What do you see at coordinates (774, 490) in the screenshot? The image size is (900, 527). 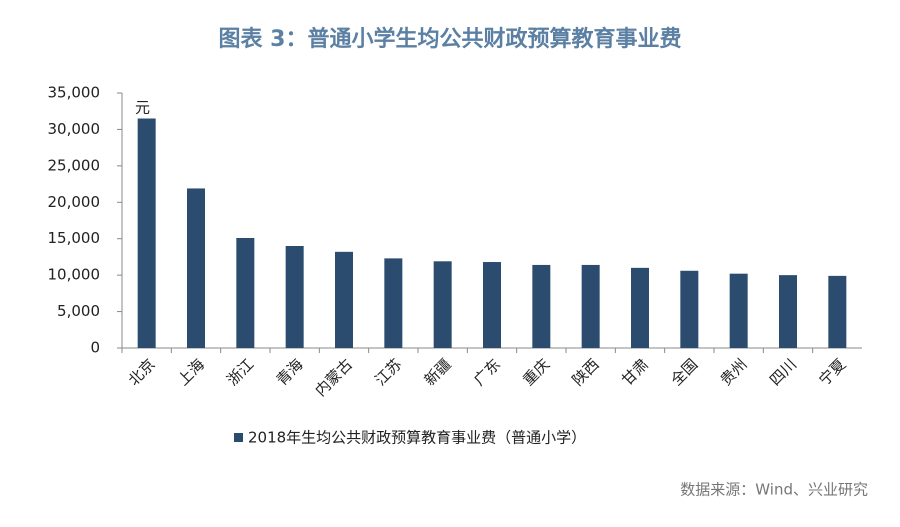 I see `source: 数据来源：Wind、兴业研究` at bounding box center [774, 490].